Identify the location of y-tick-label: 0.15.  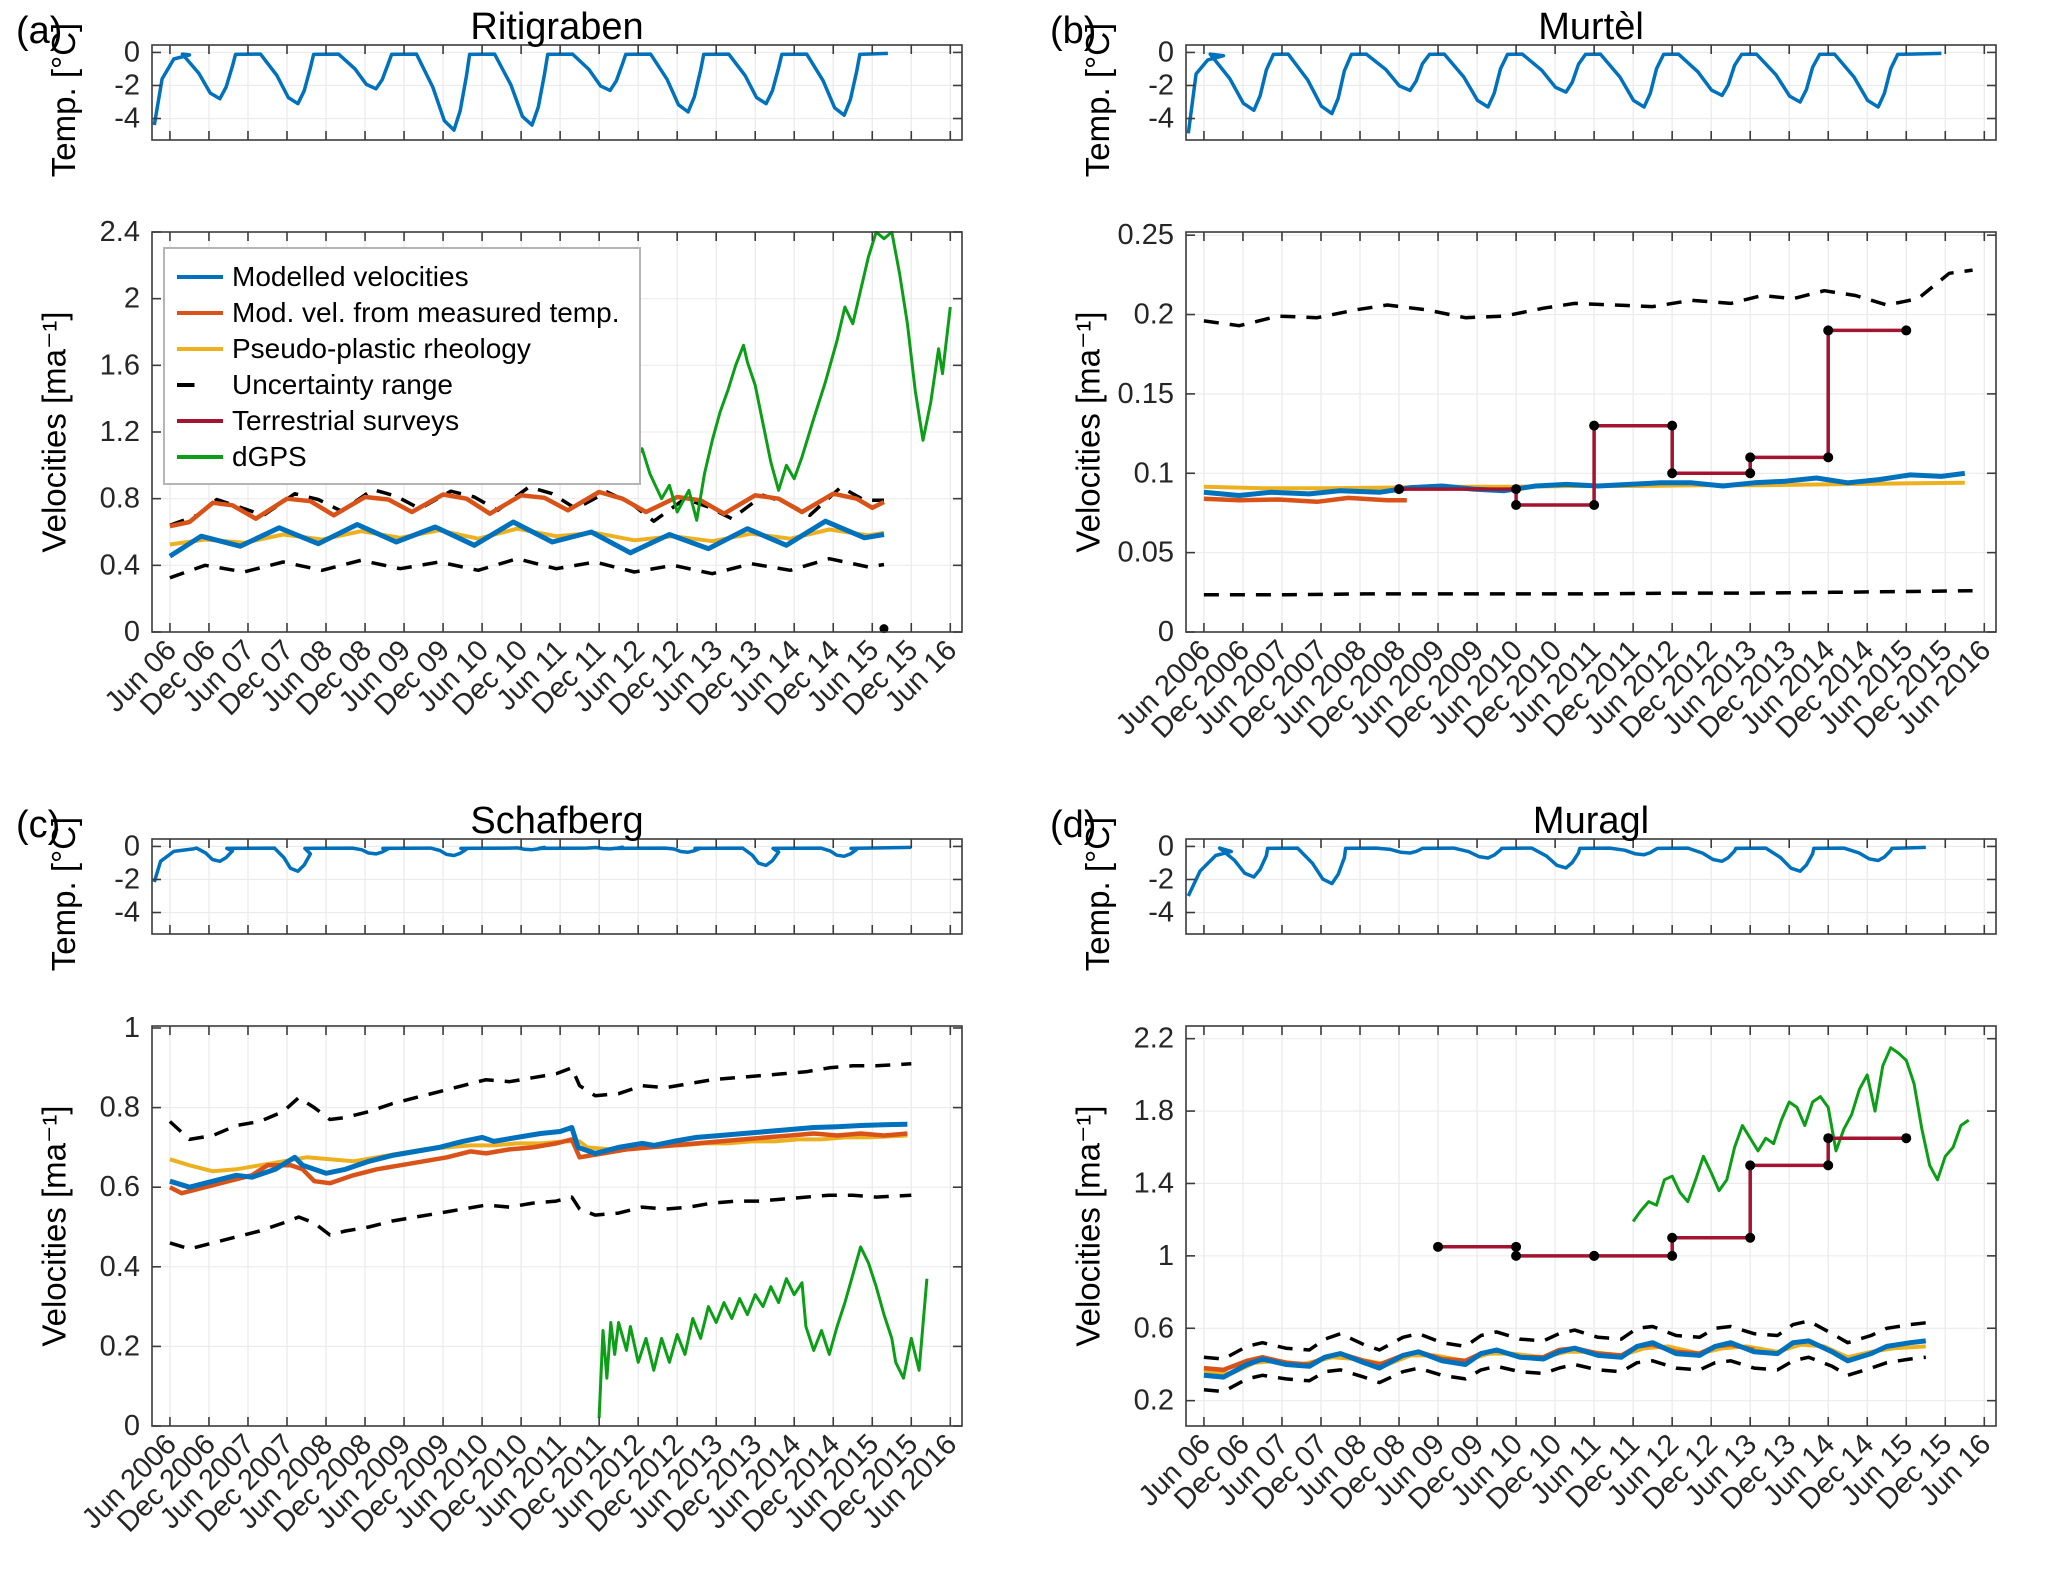
(1146, 394).